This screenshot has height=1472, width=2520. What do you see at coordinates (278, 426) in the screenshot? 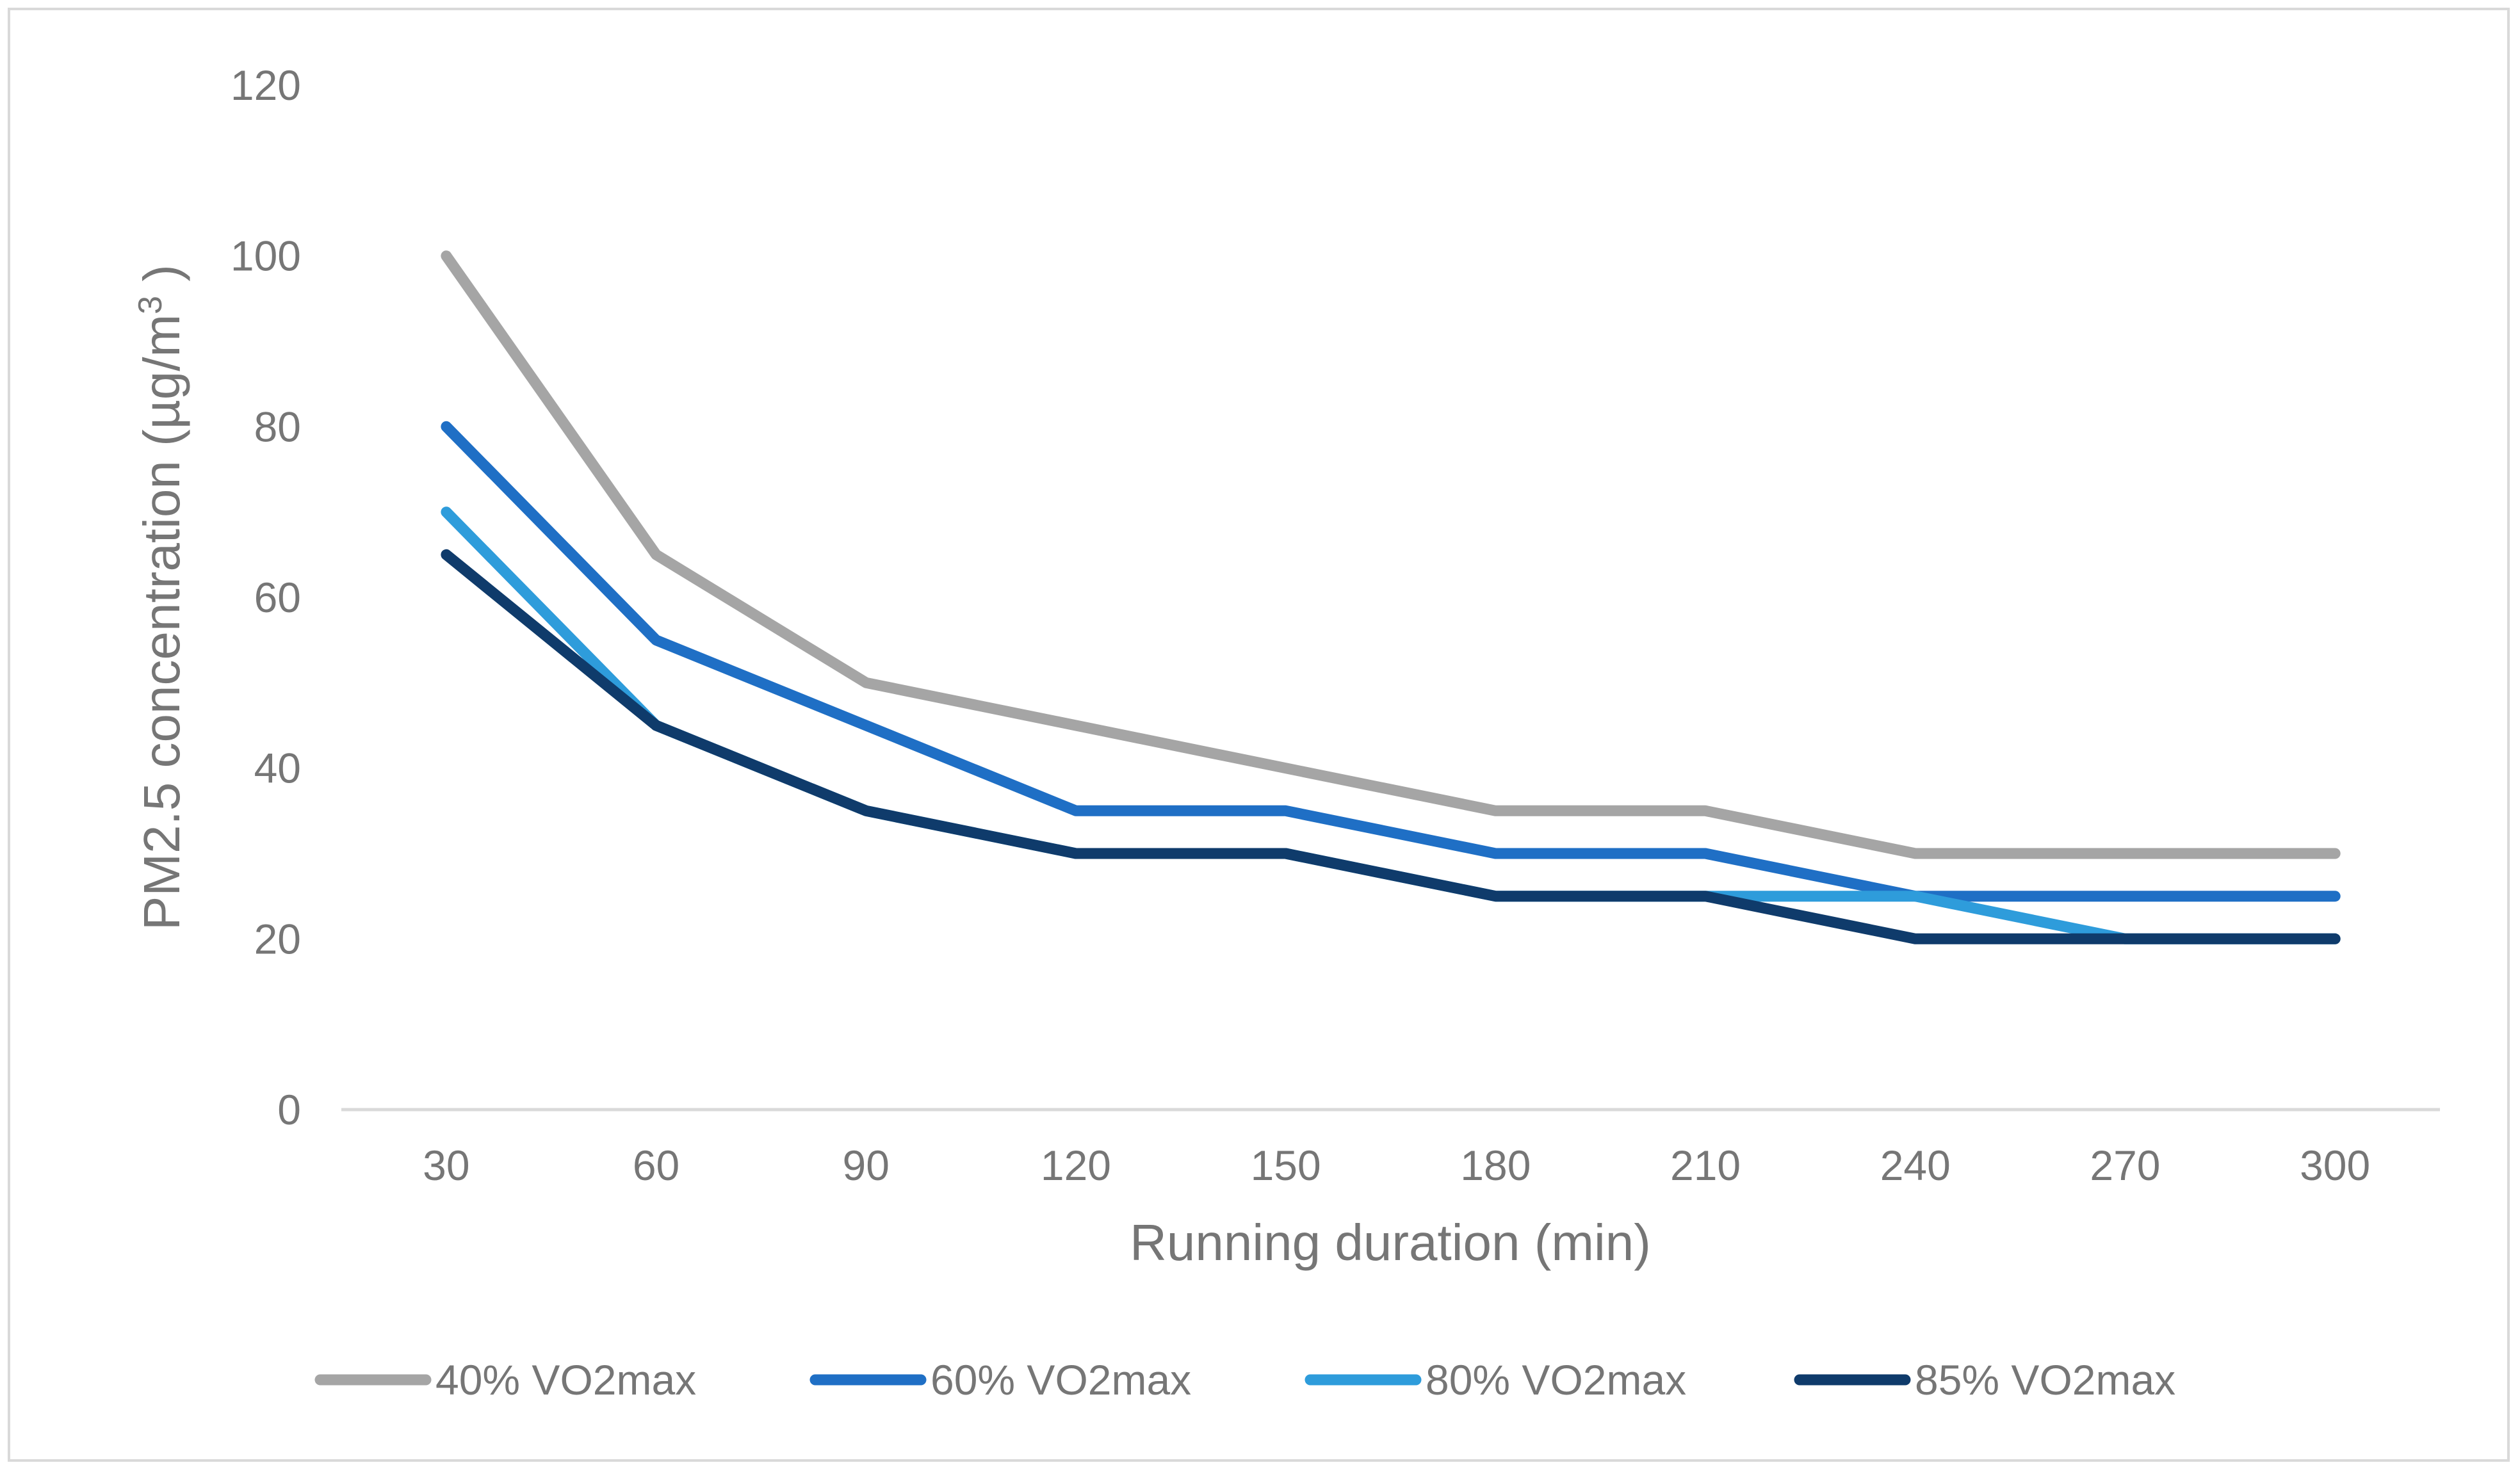
I see `y-tick-label: 80` at bounding box center [278, 426].